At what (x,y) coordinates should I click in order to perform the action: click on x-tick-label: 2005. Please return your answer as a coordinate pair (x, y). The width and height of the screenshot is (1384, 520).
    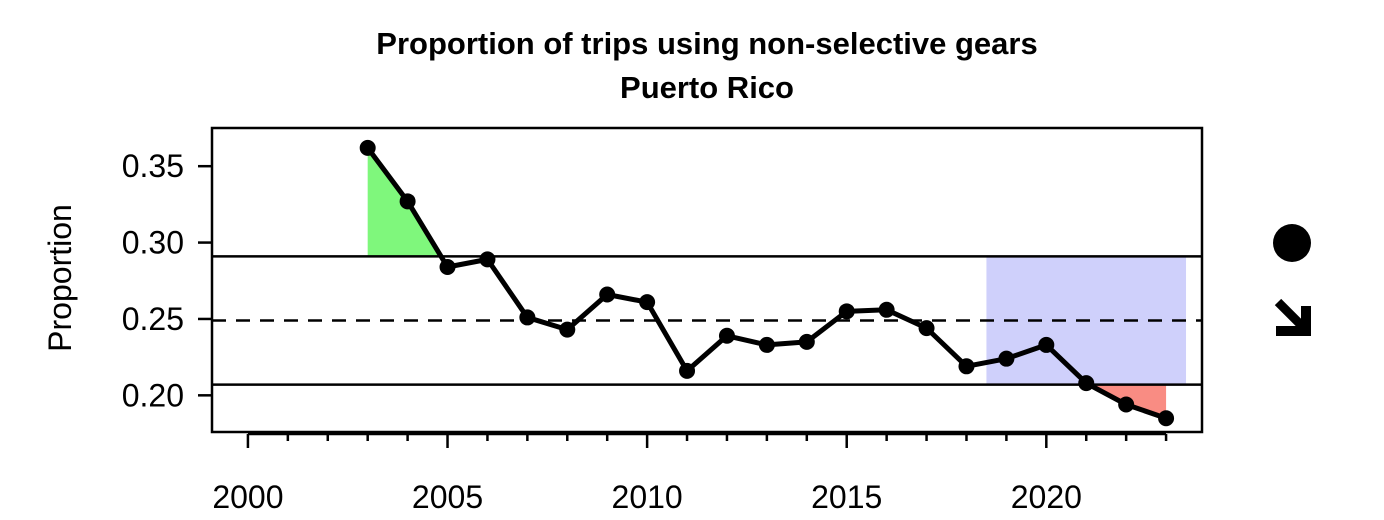
    Looking at the image, I should click on (447, 497).